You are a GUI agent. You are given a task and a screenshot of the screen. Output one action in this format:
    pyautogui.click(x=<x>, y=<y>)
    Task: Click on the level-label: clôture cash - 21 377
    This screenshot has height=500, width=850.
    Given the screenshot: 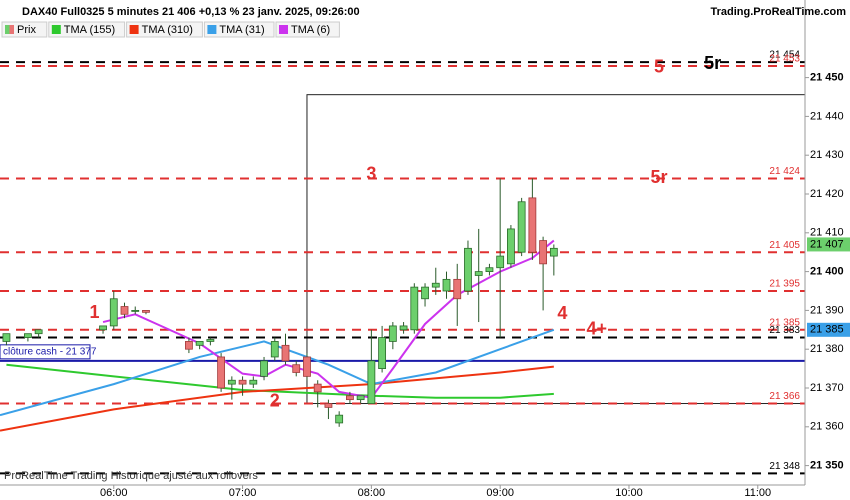 What is the action you would take?
    pyautogui.click(x=50, y=351)
    